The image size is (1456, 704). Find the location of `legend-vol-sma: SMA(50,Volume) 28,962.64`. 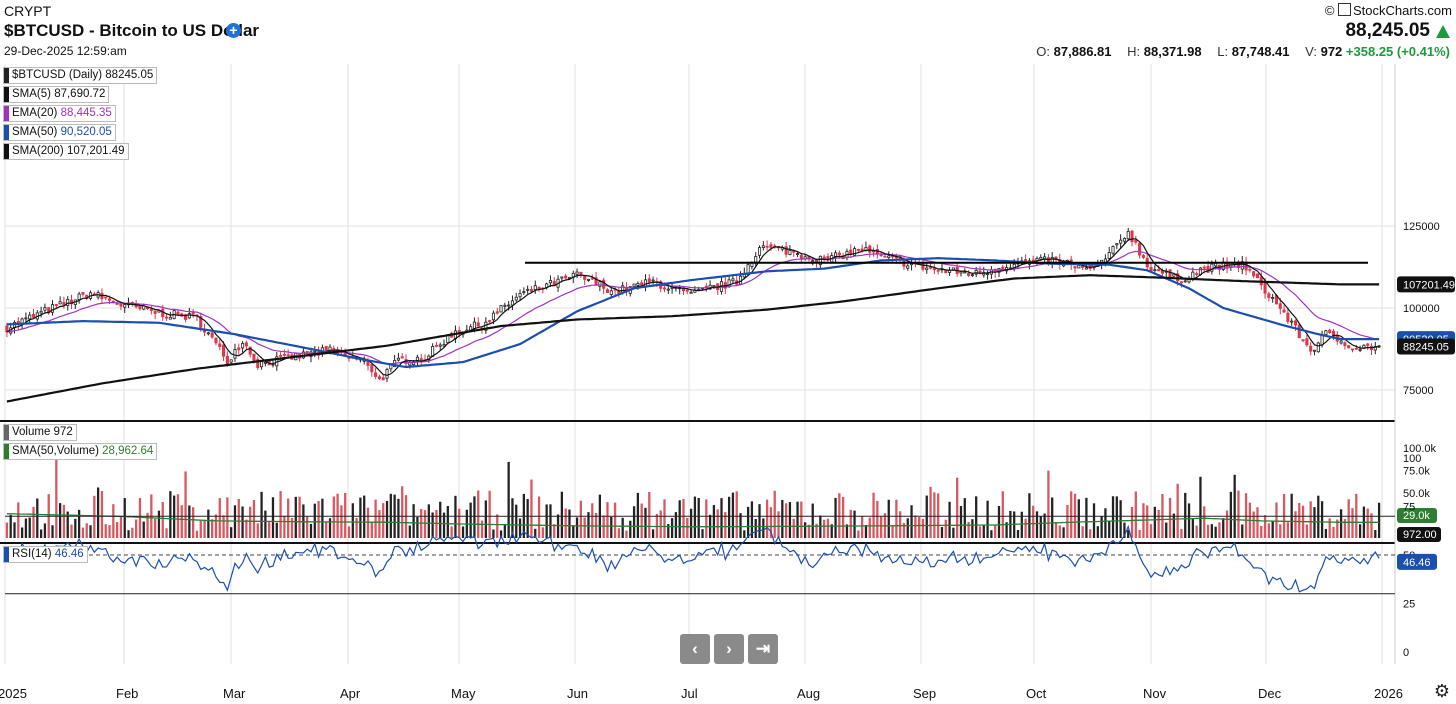

legend-vol-sma: SMA(50,Volume) 28,962.64 is located at coordinates (80, 451).